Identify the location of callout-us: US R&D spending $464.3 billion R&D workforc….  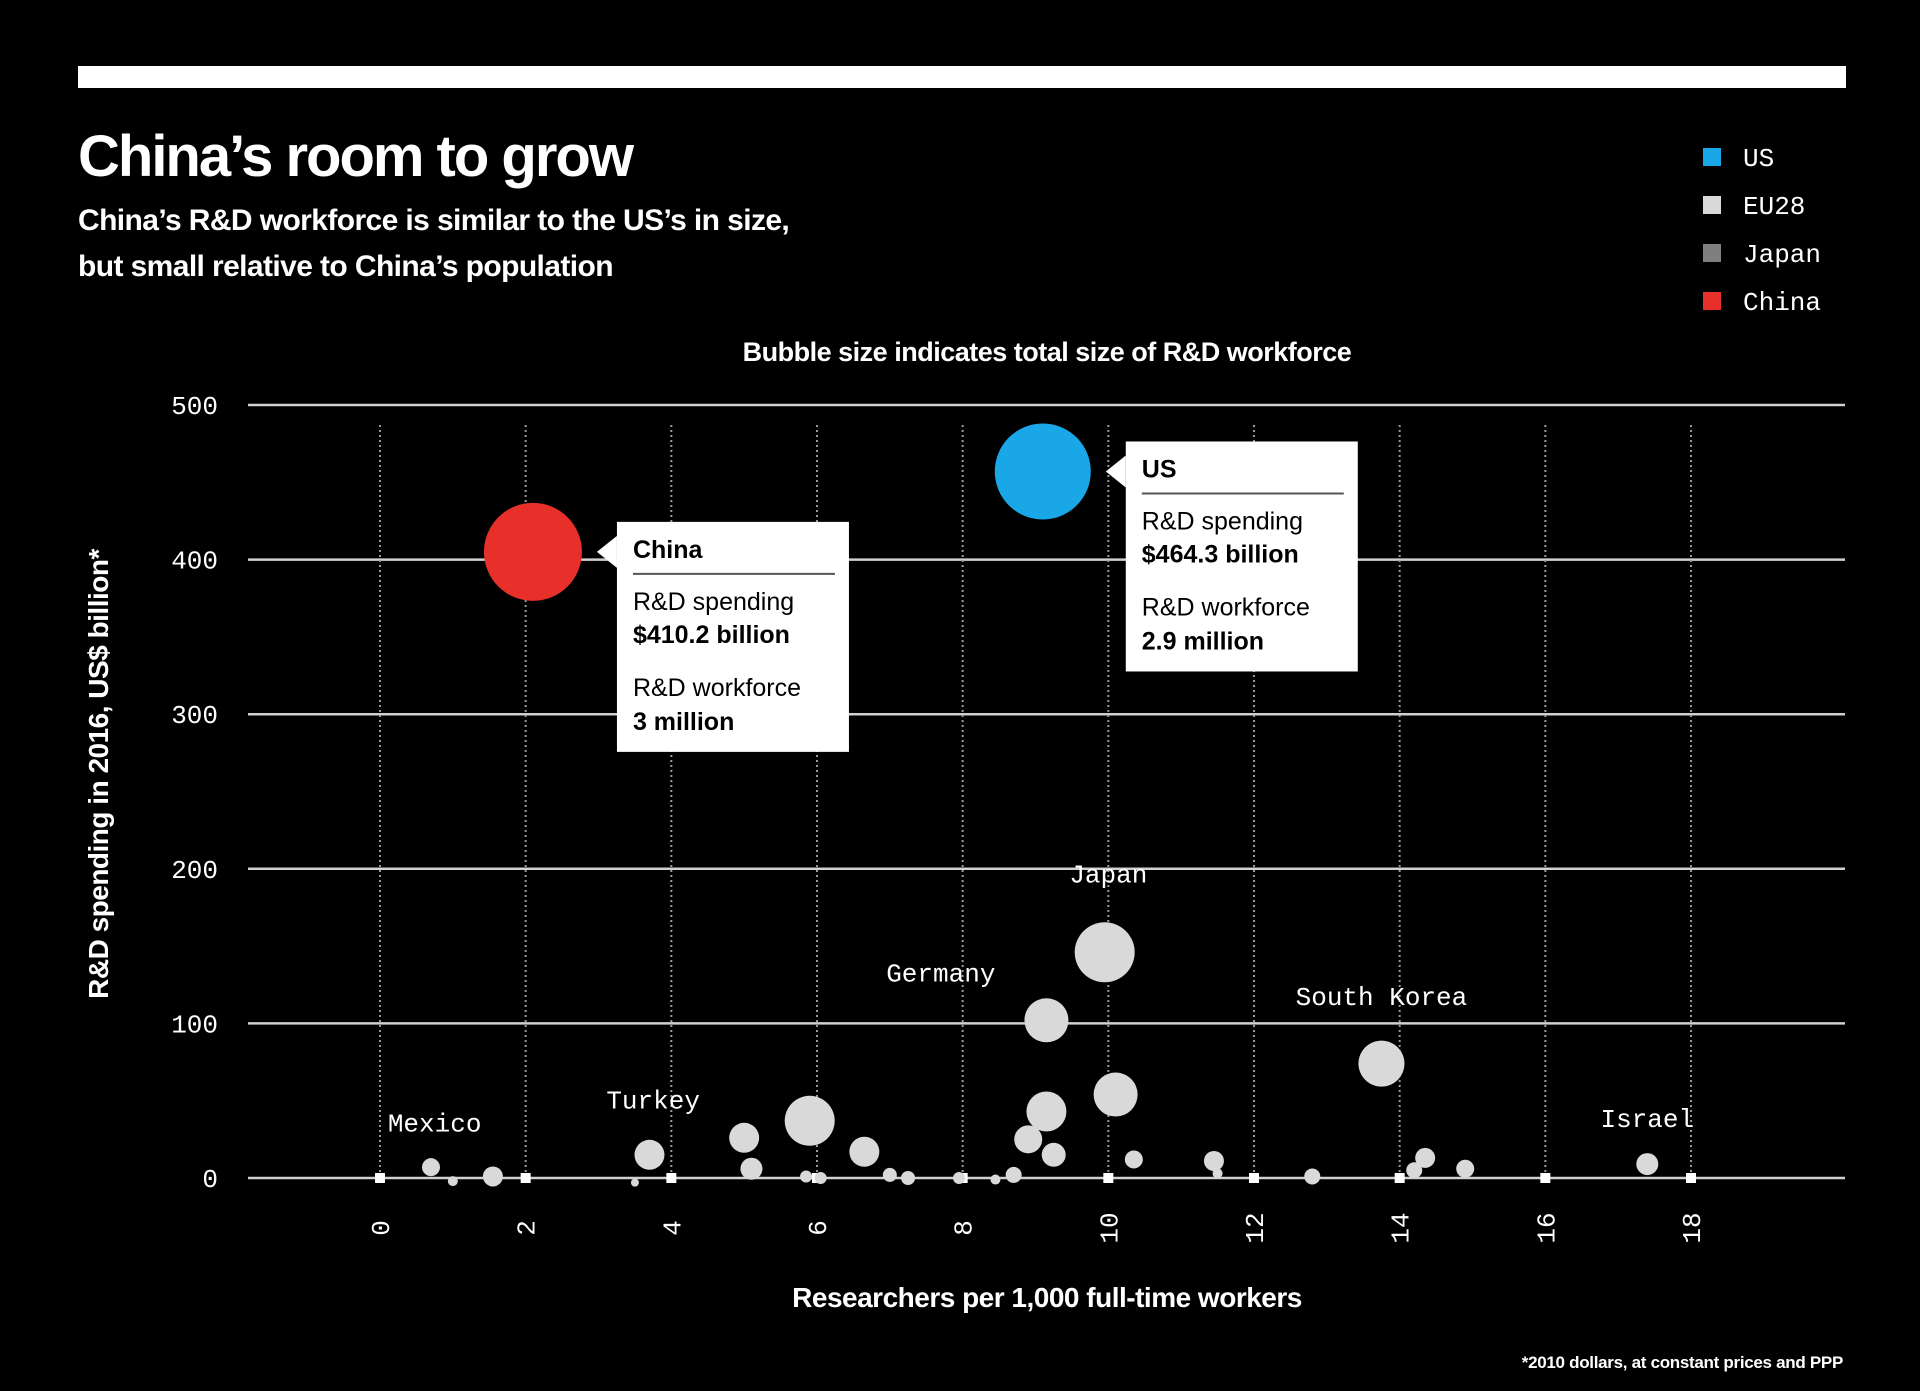
(1231, 556).